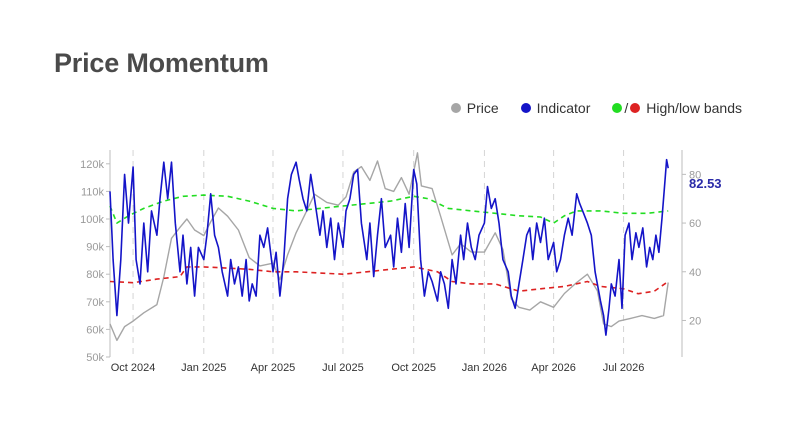  I want to click on x-tick-label: Jan 2026, so click(484, 368).